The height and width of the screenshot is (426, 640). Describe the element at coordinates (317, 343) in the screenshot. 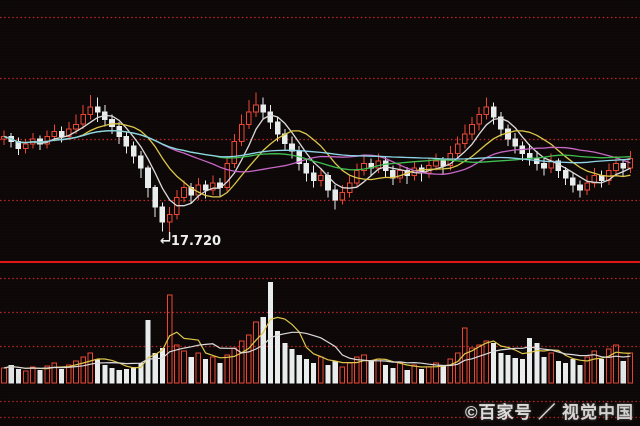

I see `volume-ma-lines` at that location.